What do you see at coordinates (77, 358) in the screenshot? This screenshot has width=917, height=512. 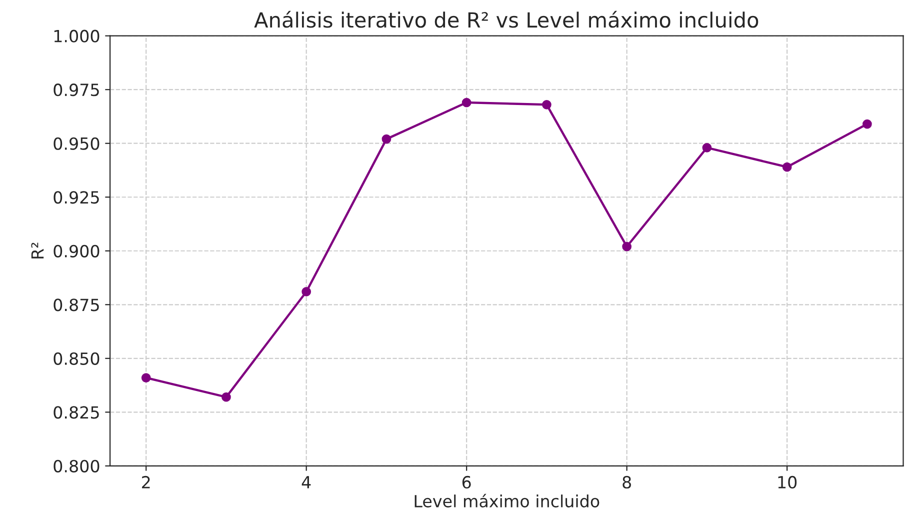 I see `y-tick-label: 0.850` at bounding box center [77, 358].